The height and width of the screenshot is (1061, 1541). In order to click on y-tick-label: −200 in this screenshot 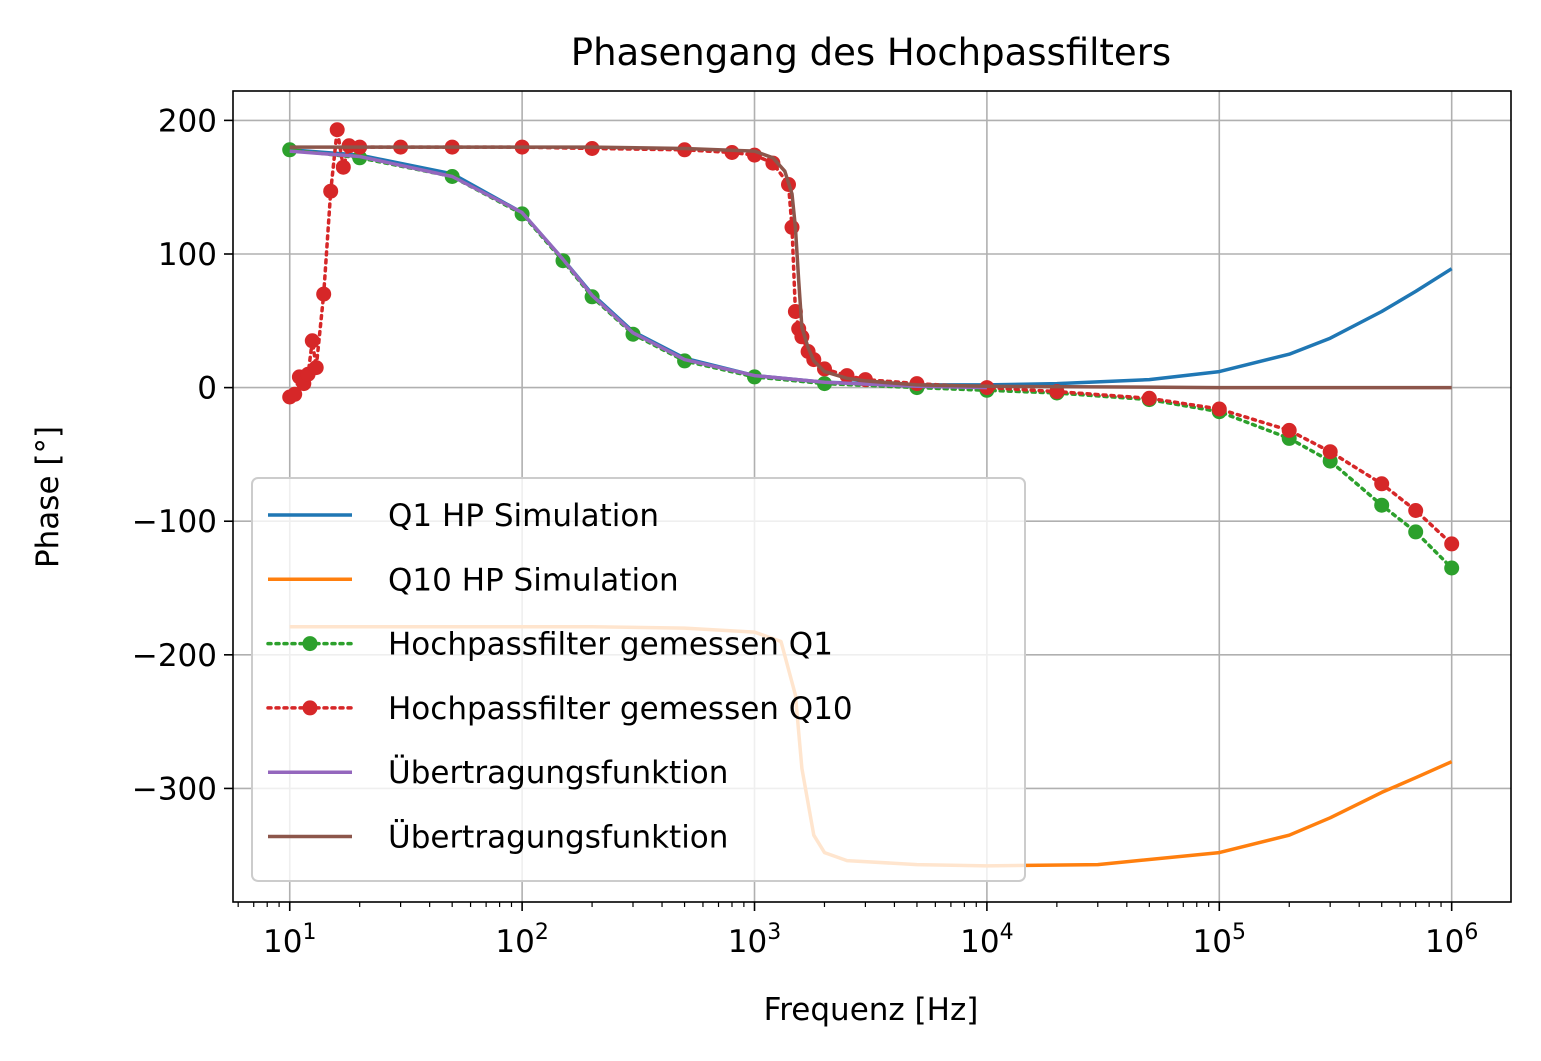, I will do `click(174, 656)`.